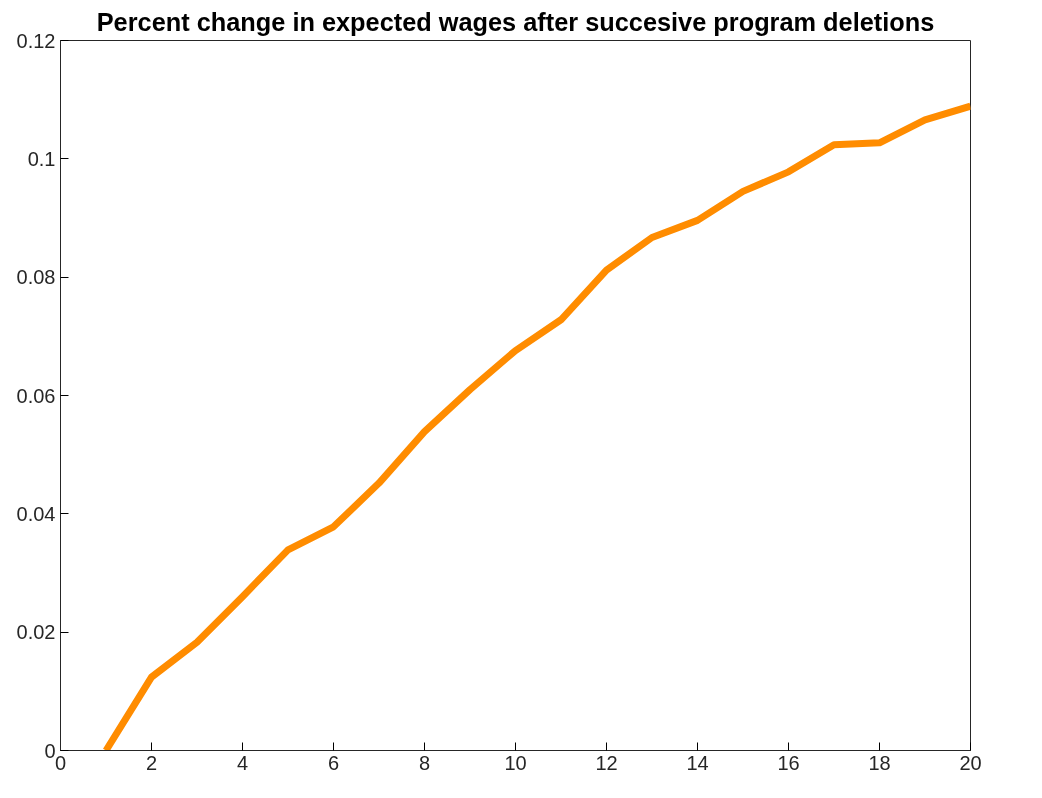 This screenshot has width=1042, height=798. I want to click on y-tick-label: 0.1, so click(41, 158).